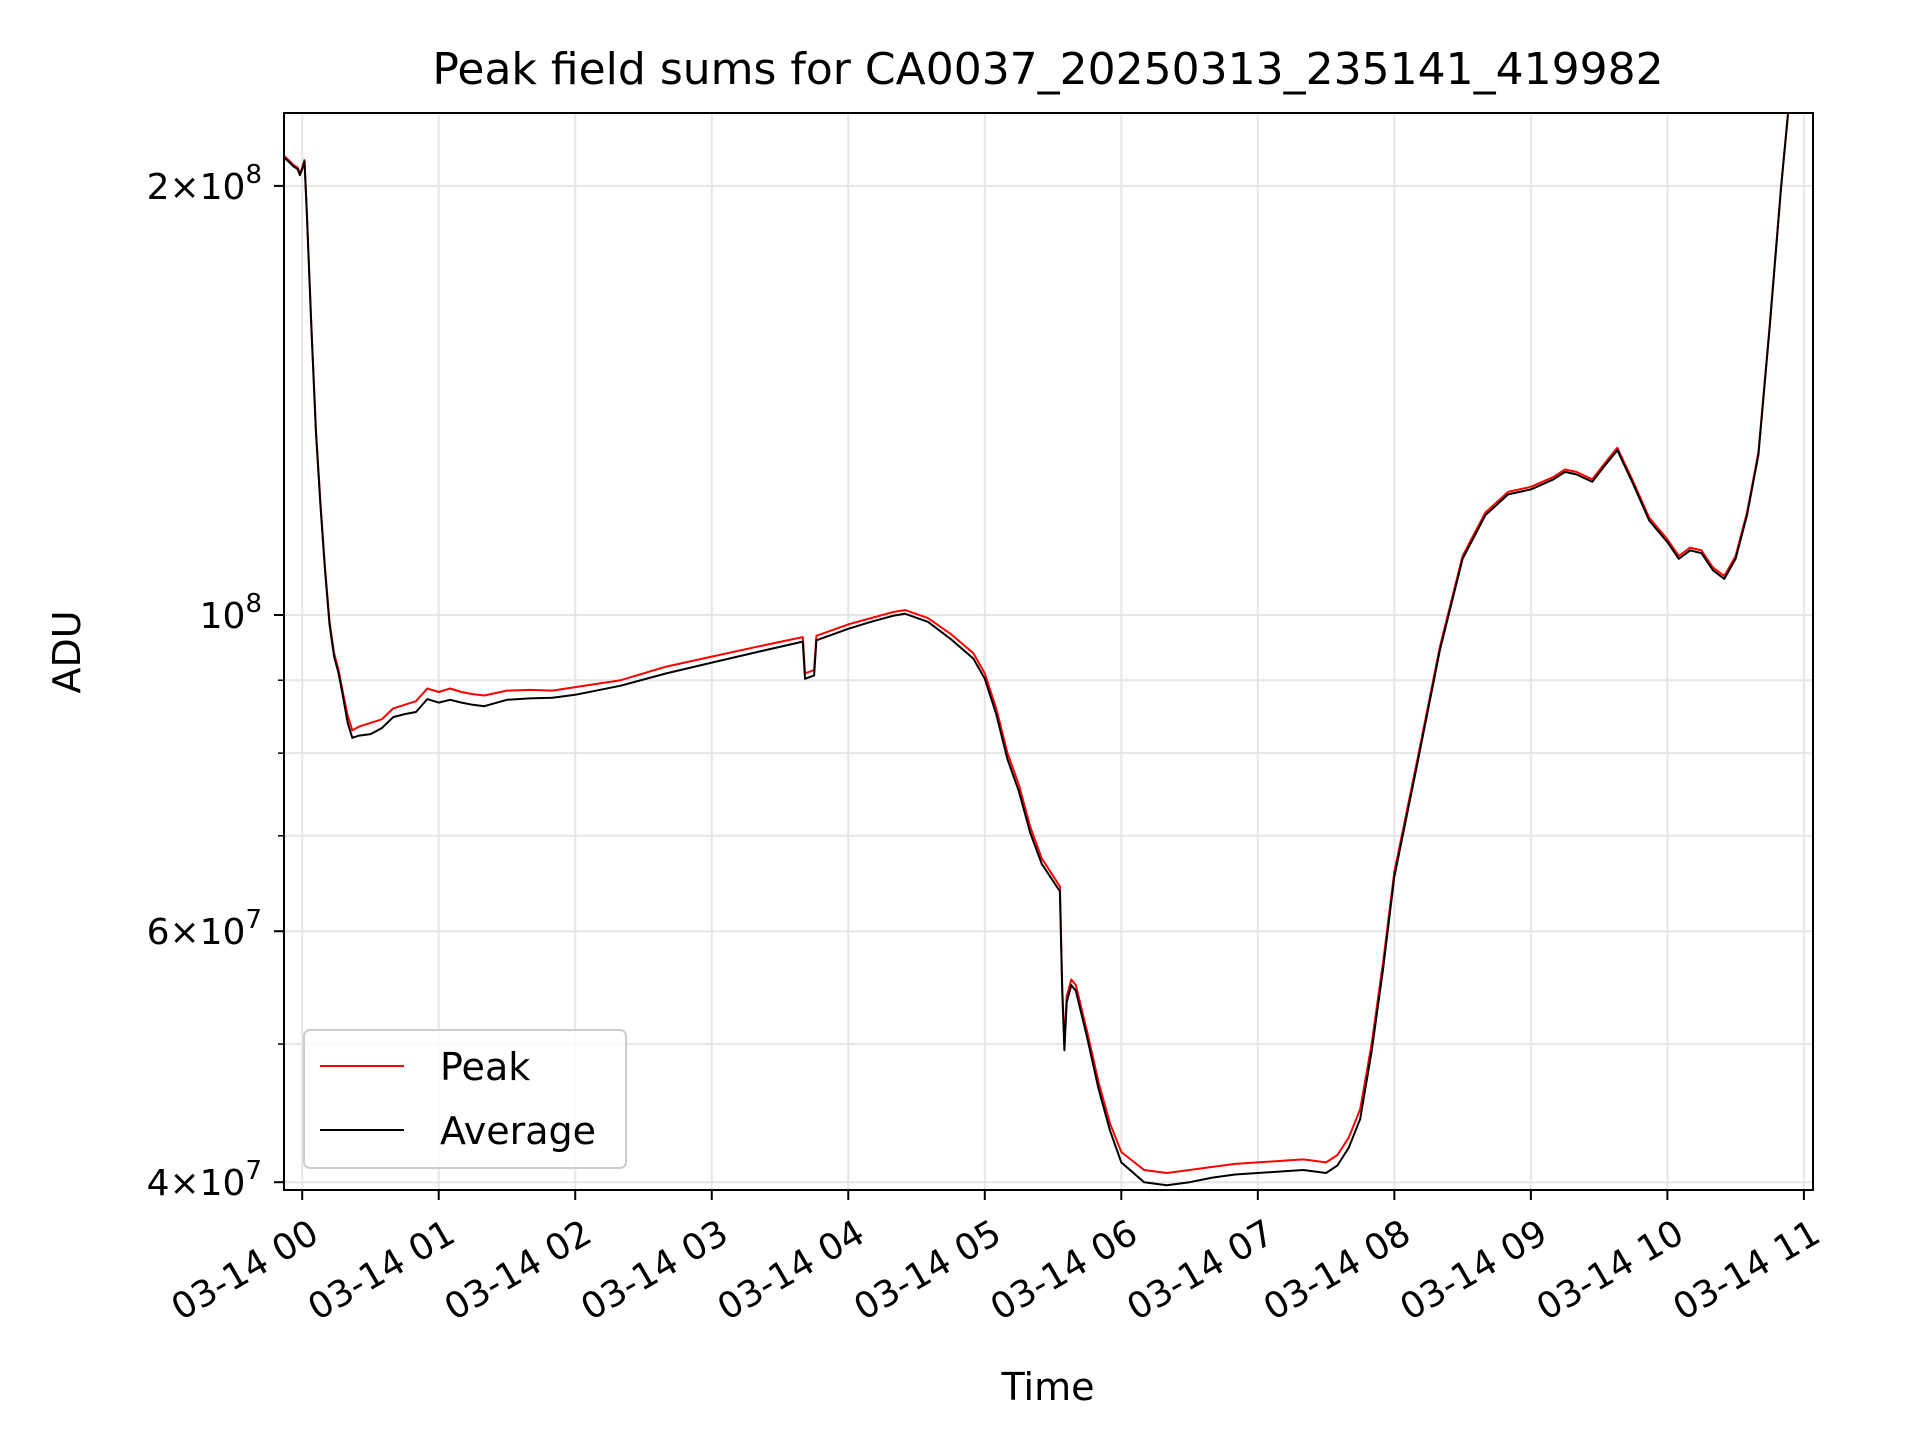  What do you see at coordinates (215, 682) in the screenshot?
I see `y-axis: 4×107 6×107 108 2×108` at bounding box center [215, 682].